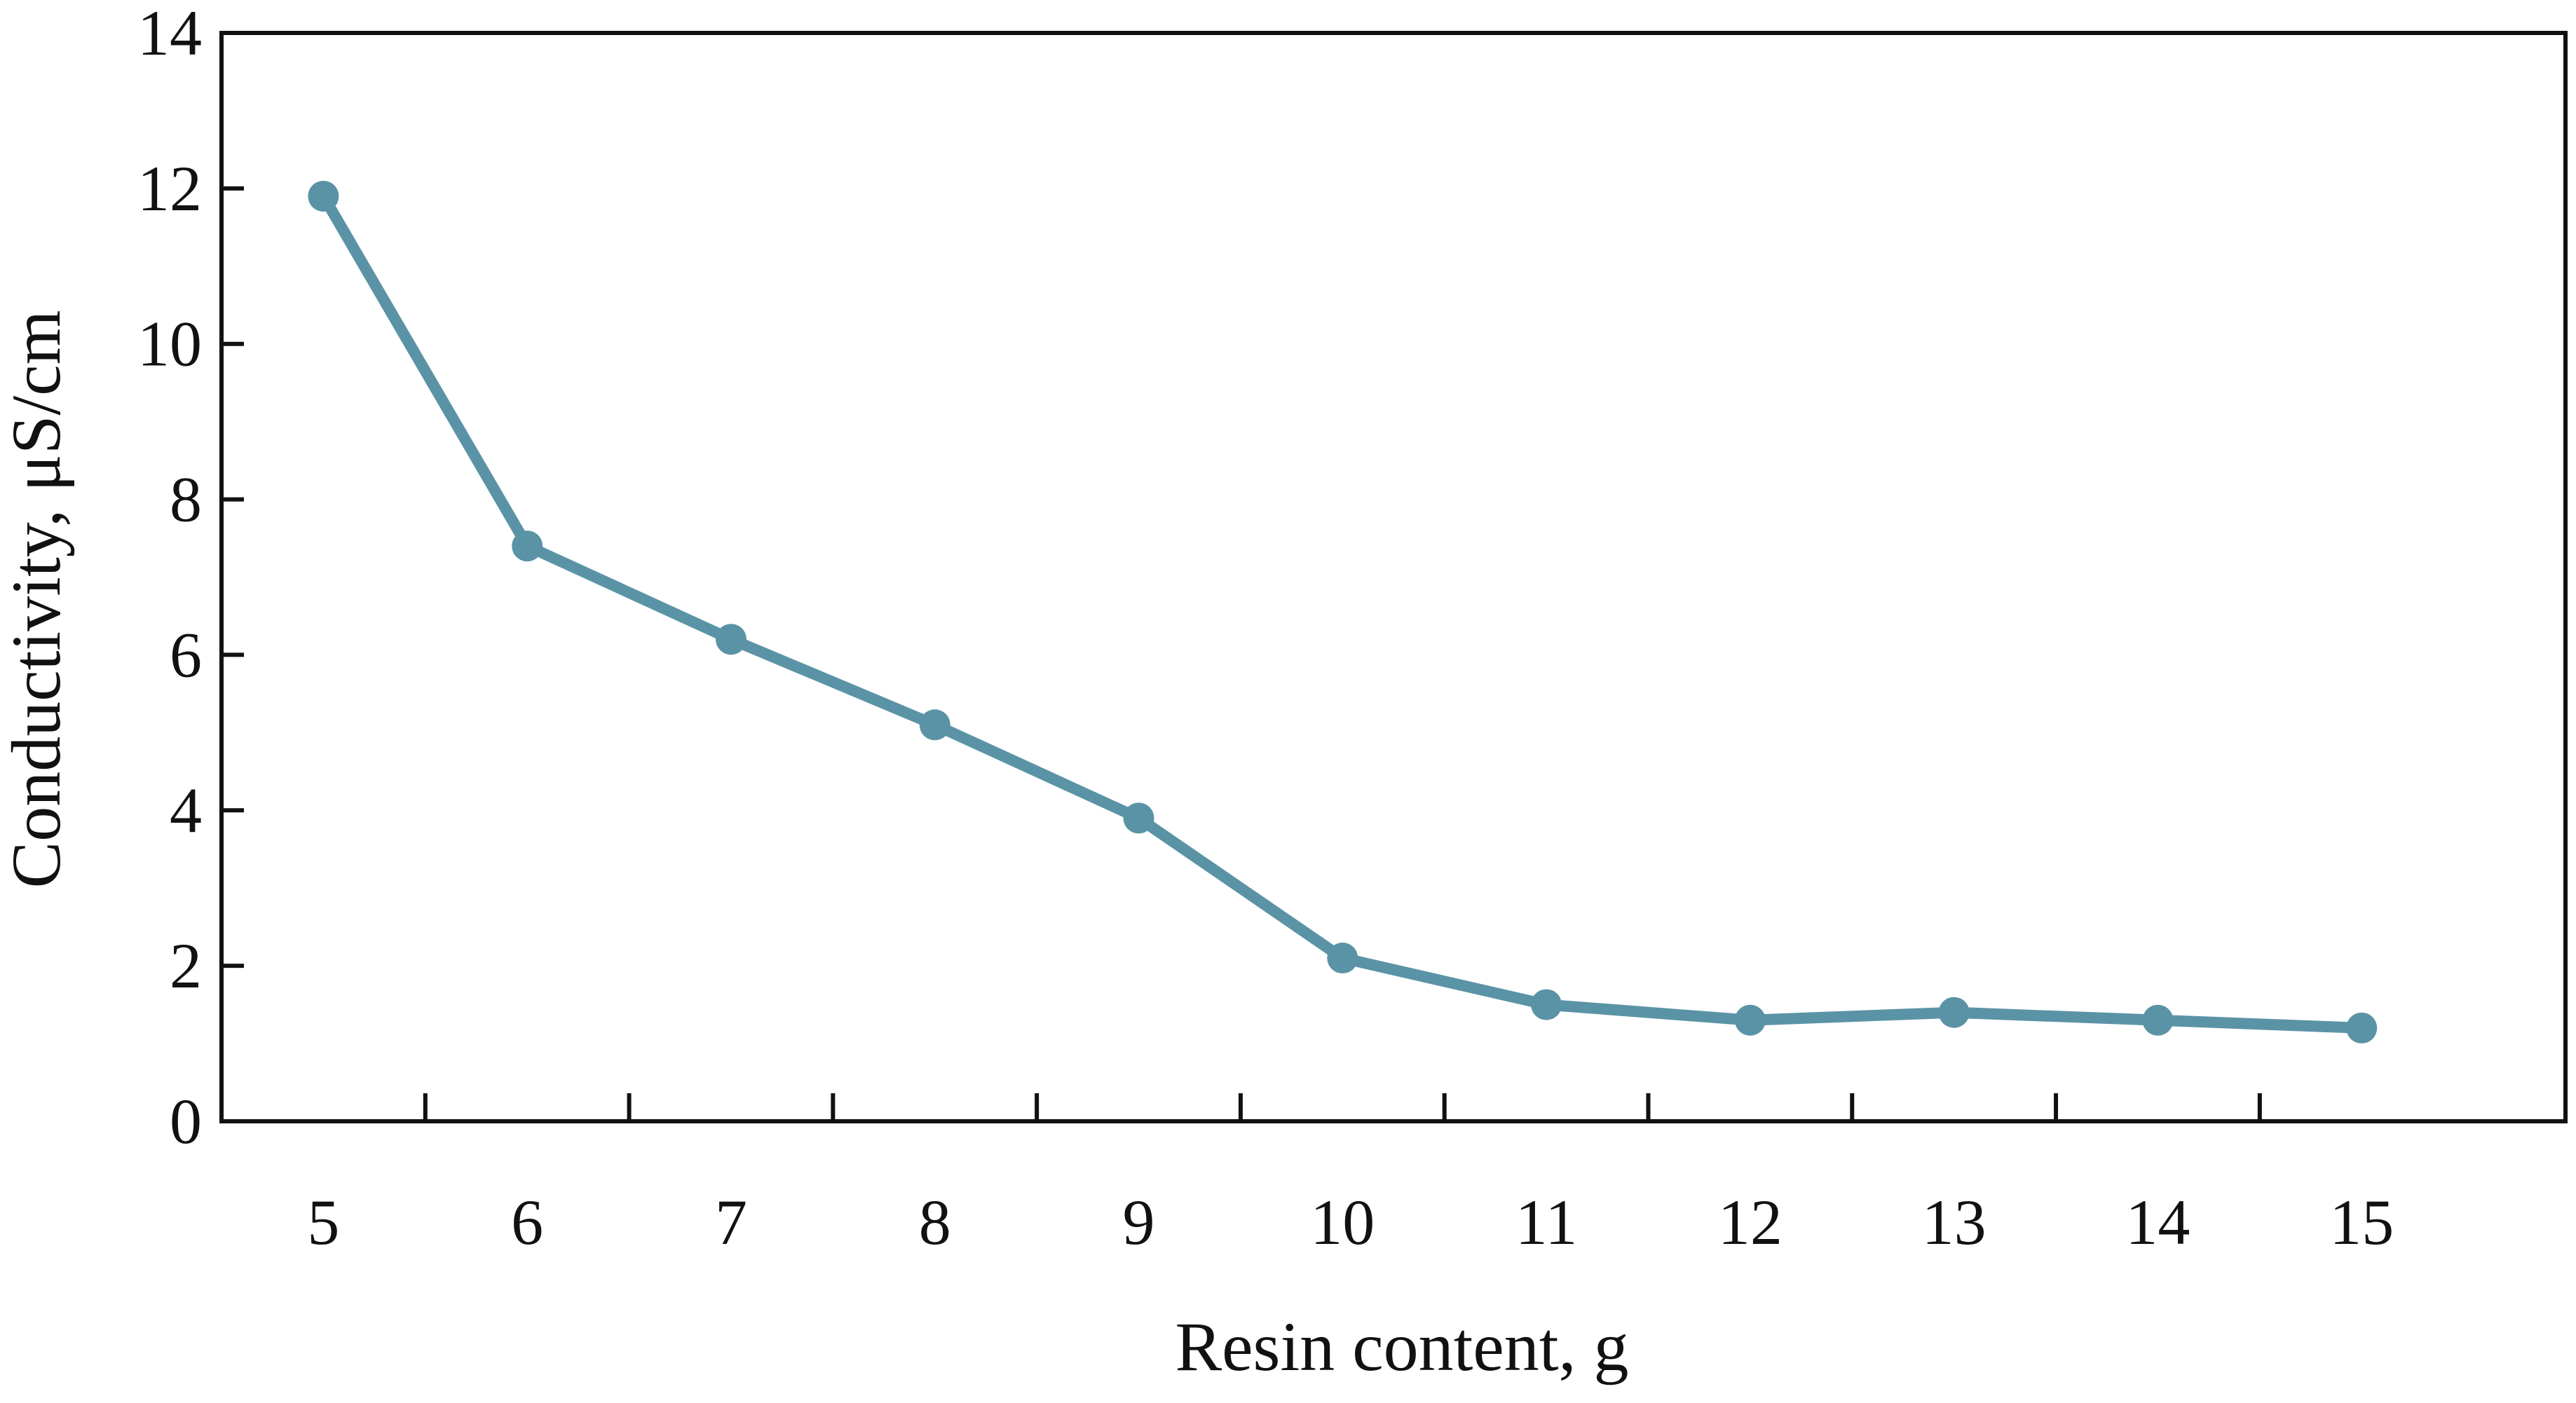  What do you see at coordinates (186, 810) in the screenshot?
I see `y-tick-label: 4` at bounding box center [186, 810].